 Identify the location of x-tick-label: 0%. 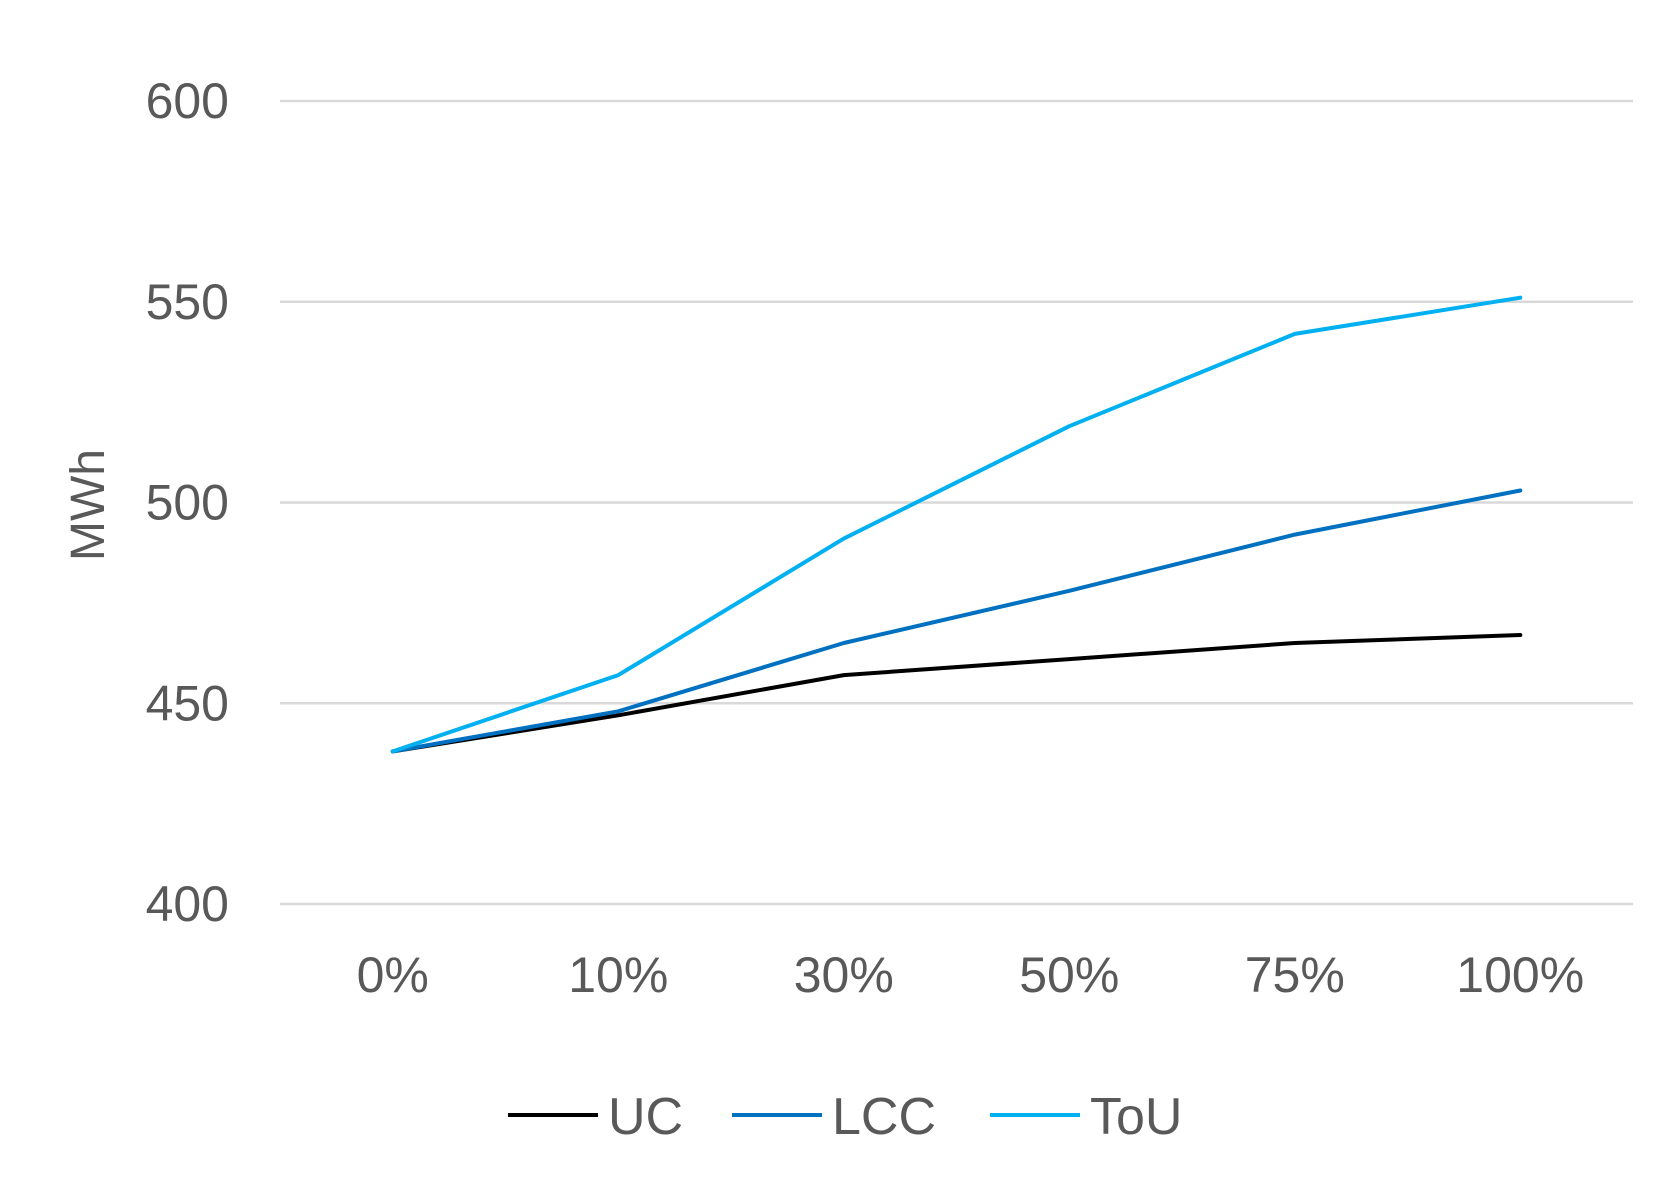
(393, 975).